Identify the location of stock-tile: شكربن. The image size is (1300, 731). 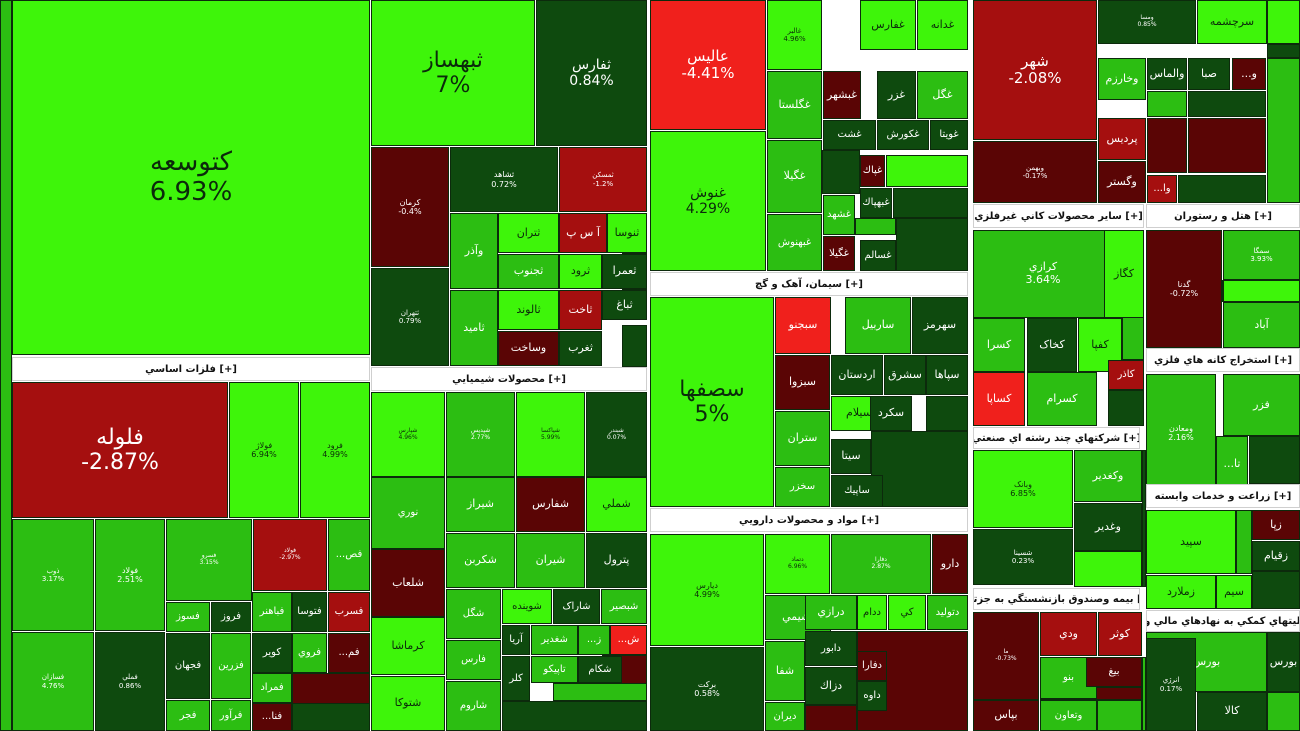
(480, 560).